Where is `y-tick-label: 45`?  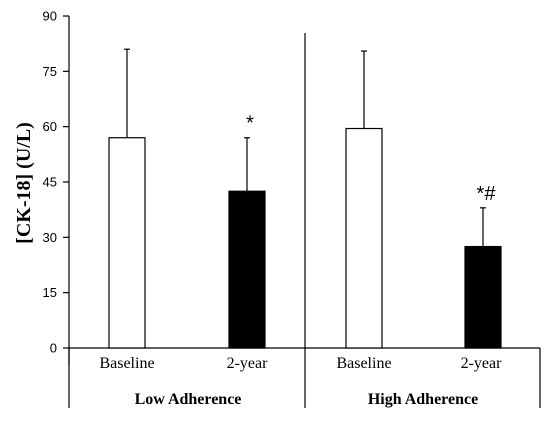
y-tick-label: 45 is located at coordinates (50, 182).